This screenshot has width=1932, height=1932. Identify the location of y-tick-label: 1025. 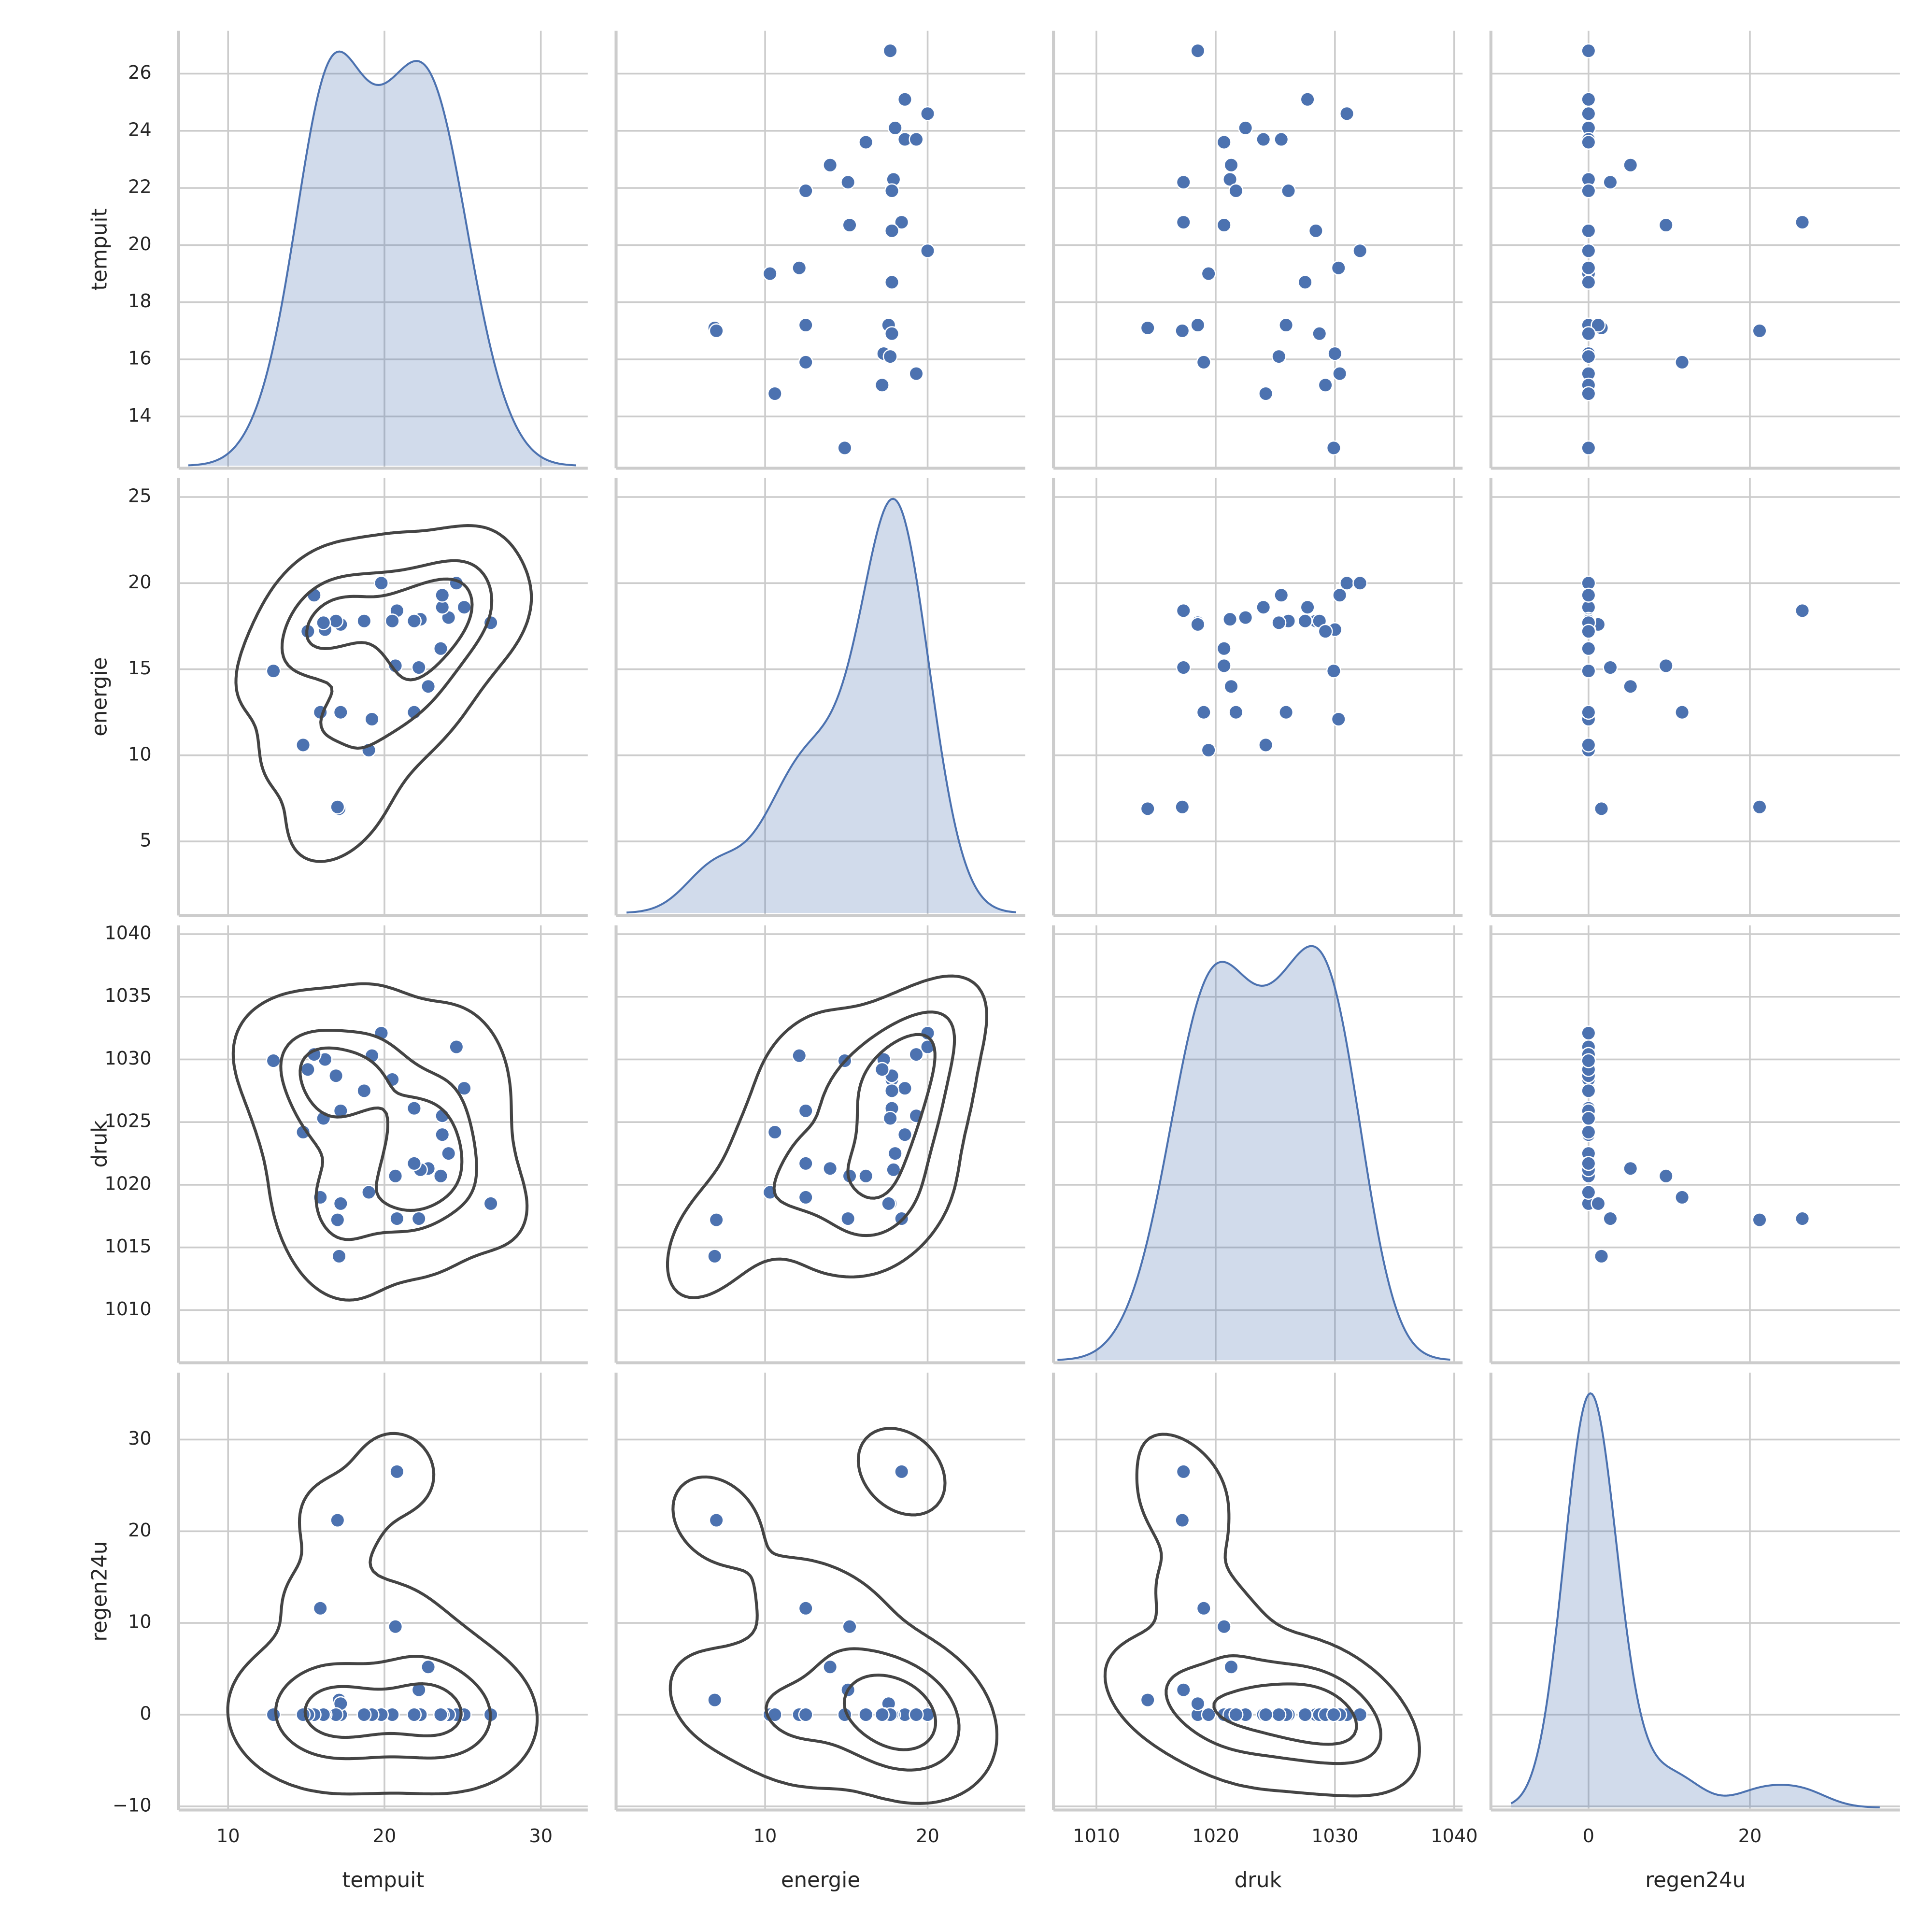
(127, 1121).